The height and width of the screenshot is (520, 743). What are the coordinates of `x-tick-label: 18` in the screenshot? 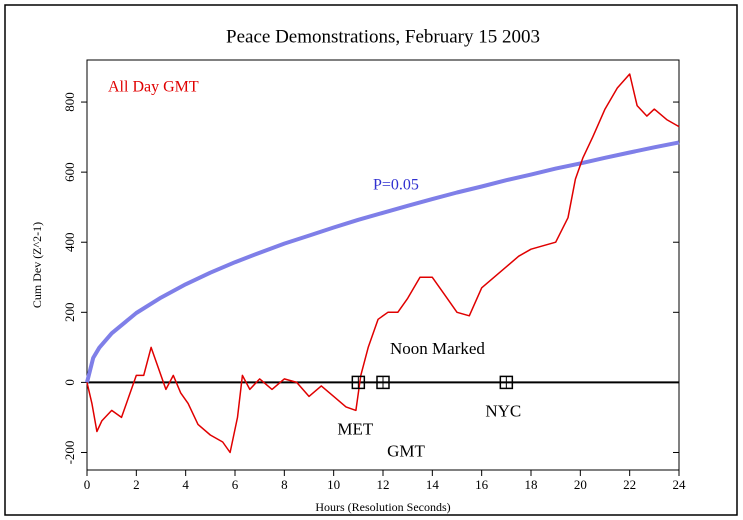 It's located at (531, 484).